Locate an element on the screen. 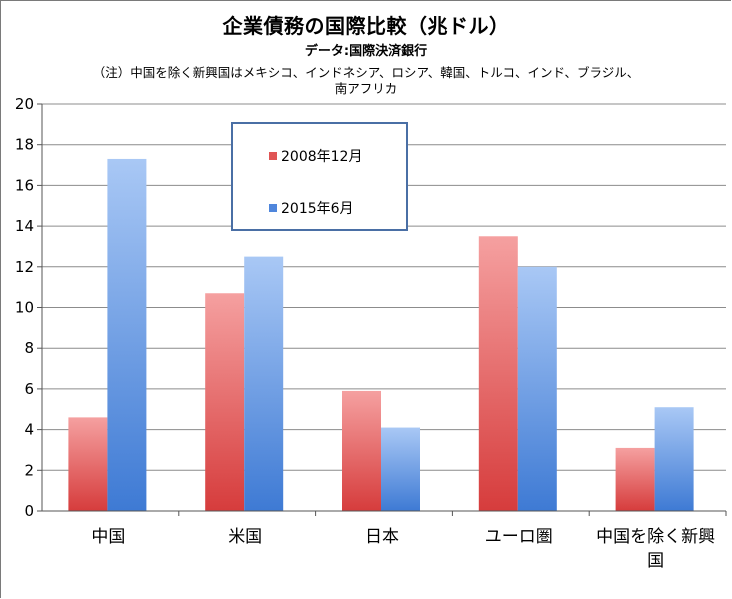 Image resolution: width=732 pixels, height=599 pixels. legend-item-2008: 2008年12月 is located at coordinates (315, 156).